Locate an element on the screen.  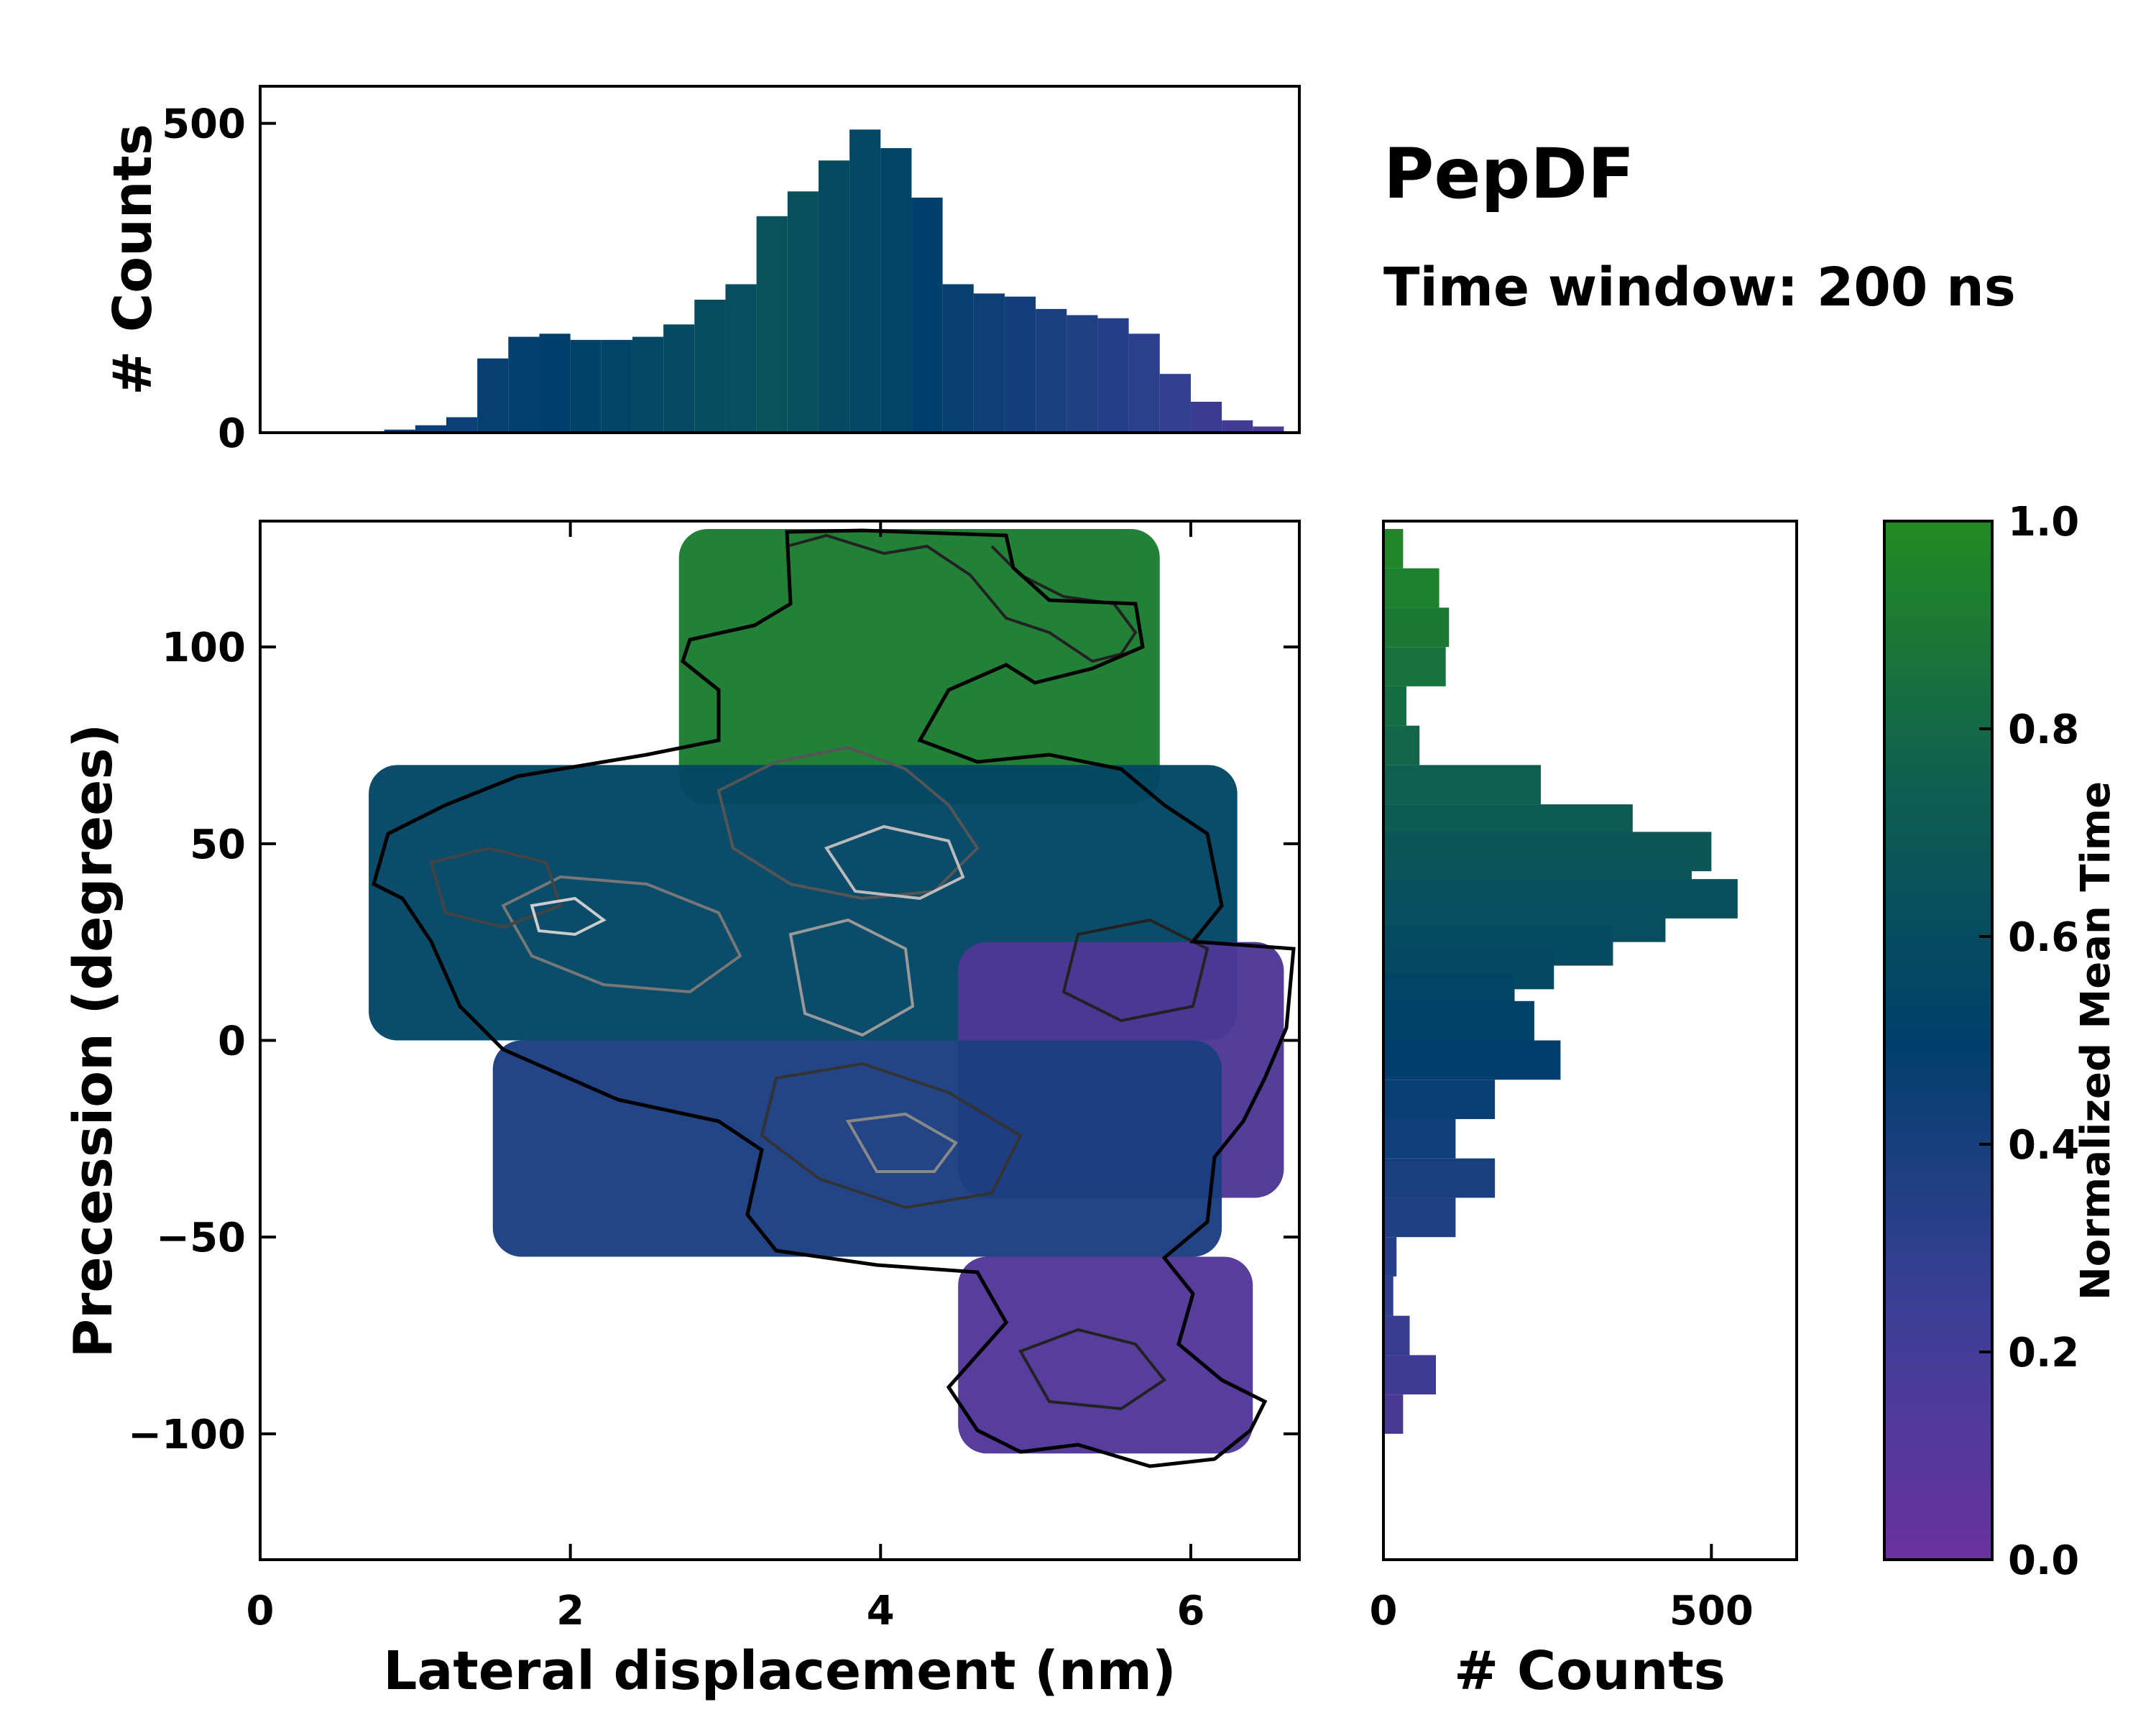
x-tick-label: 4 is located at coordinates (881, 1611).